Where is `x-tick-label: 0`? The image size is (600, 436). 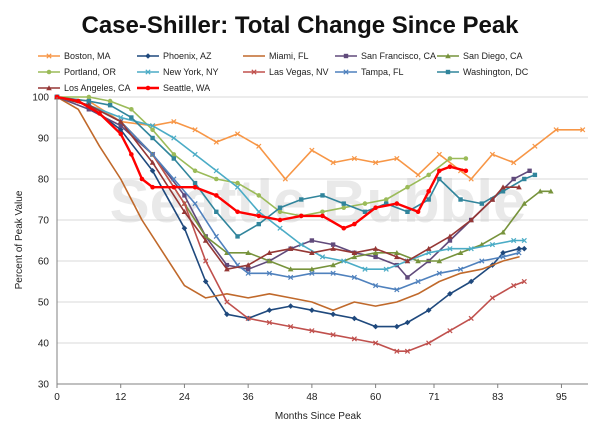
x-tick-label: 0 is located at coordinates (57, 397).